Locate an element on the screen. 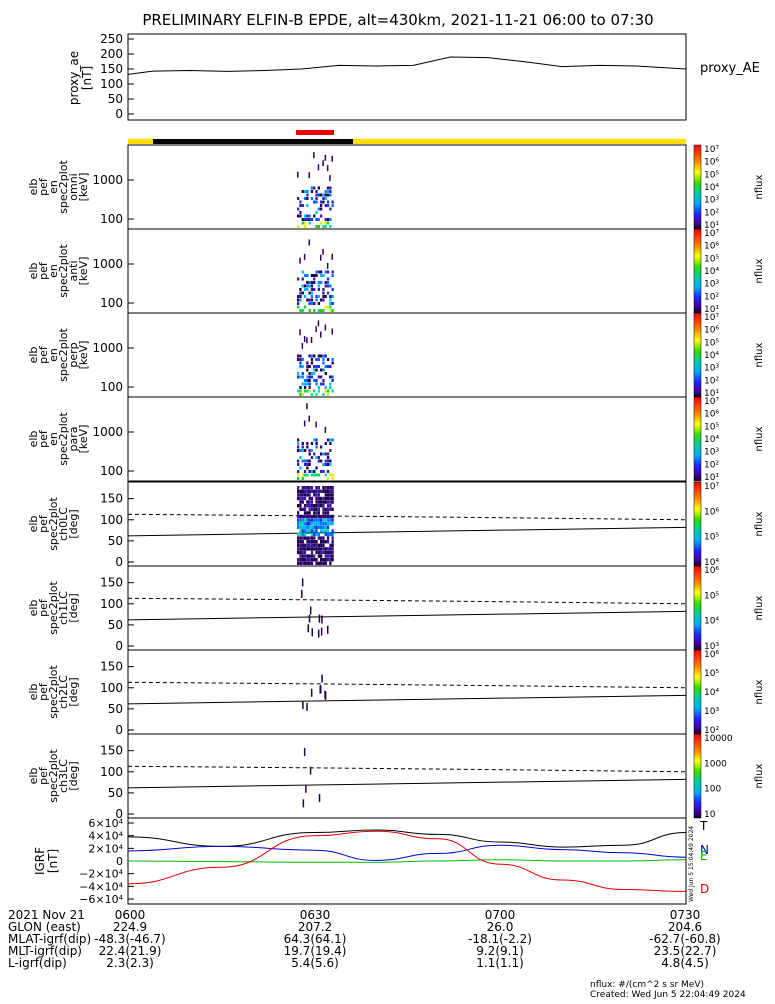 The height and width of the screenshot is (1004, 775). panel-frame is located at coordinates (407, 355).